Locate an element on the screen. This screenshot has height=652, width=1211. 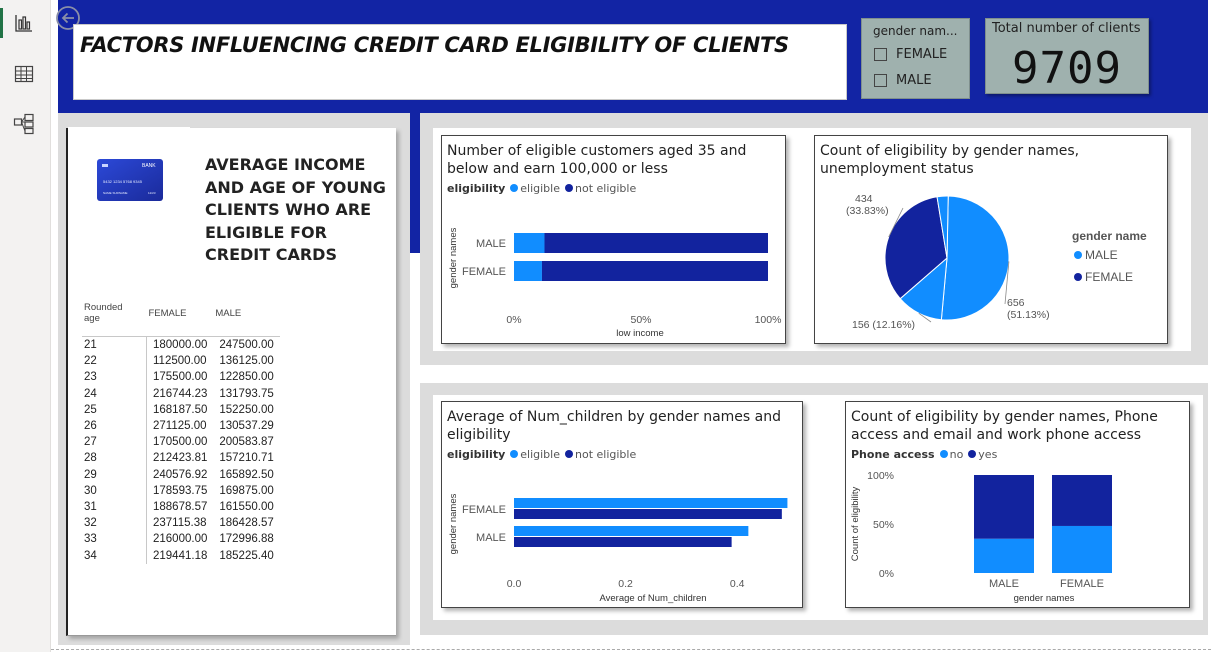
x-axis-label: low income is located at coordinates (640, 333).